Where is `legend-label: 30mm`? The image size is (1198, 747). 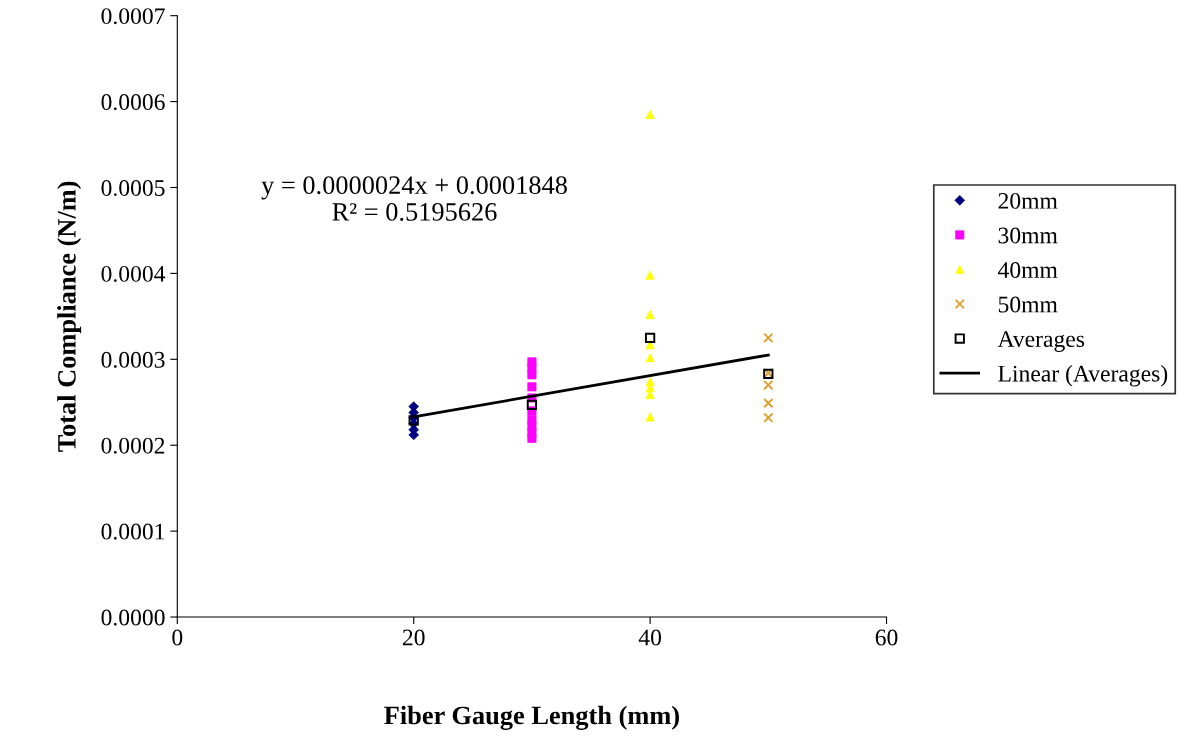
legend-label: 30mm is located at coordinates (1028, 235).